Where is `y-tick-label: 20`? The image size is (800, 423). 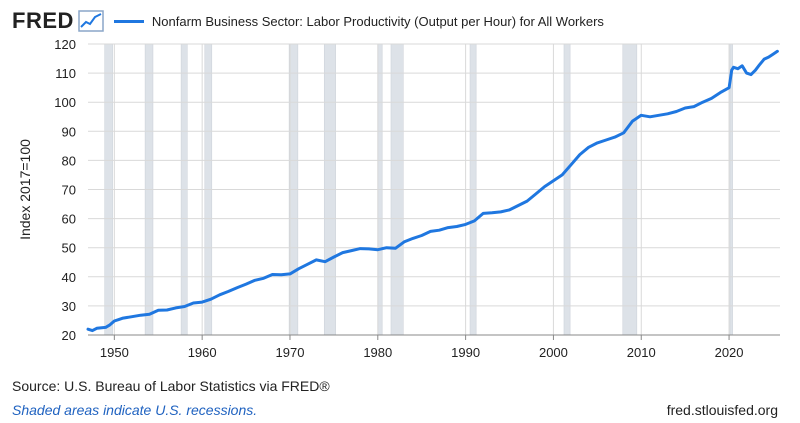
y-tick-label: 20 is located at coordinates (69, 335).